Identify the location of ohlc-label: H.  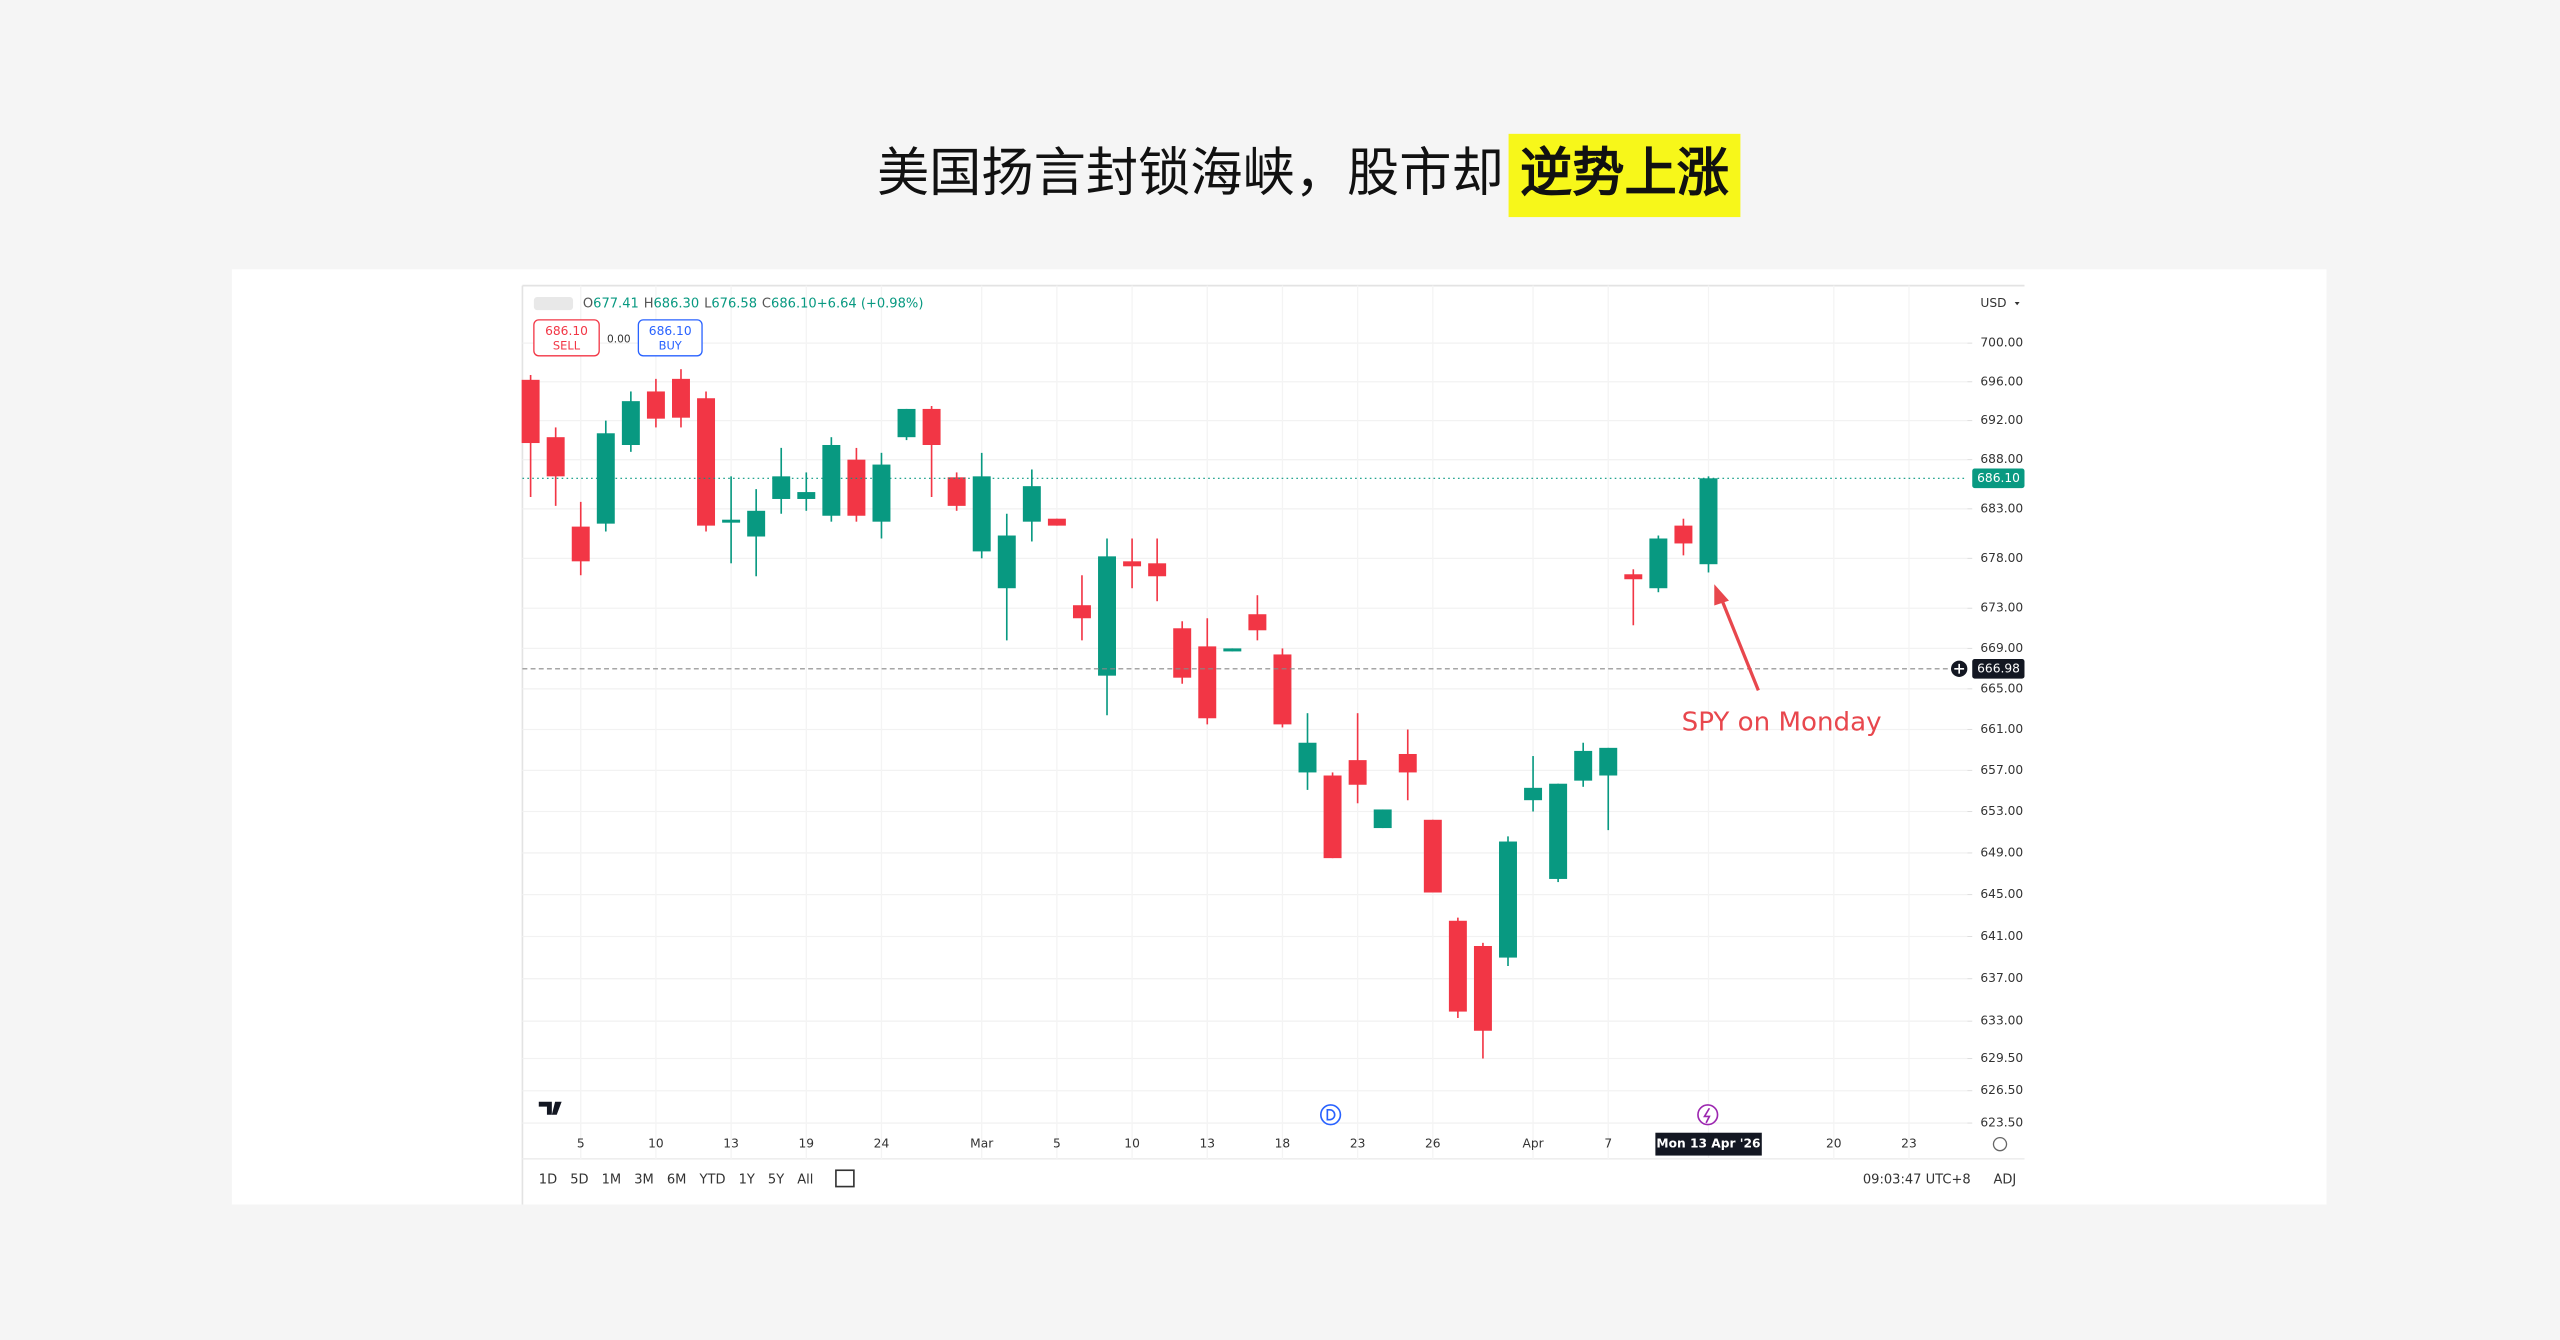
(649, 303).